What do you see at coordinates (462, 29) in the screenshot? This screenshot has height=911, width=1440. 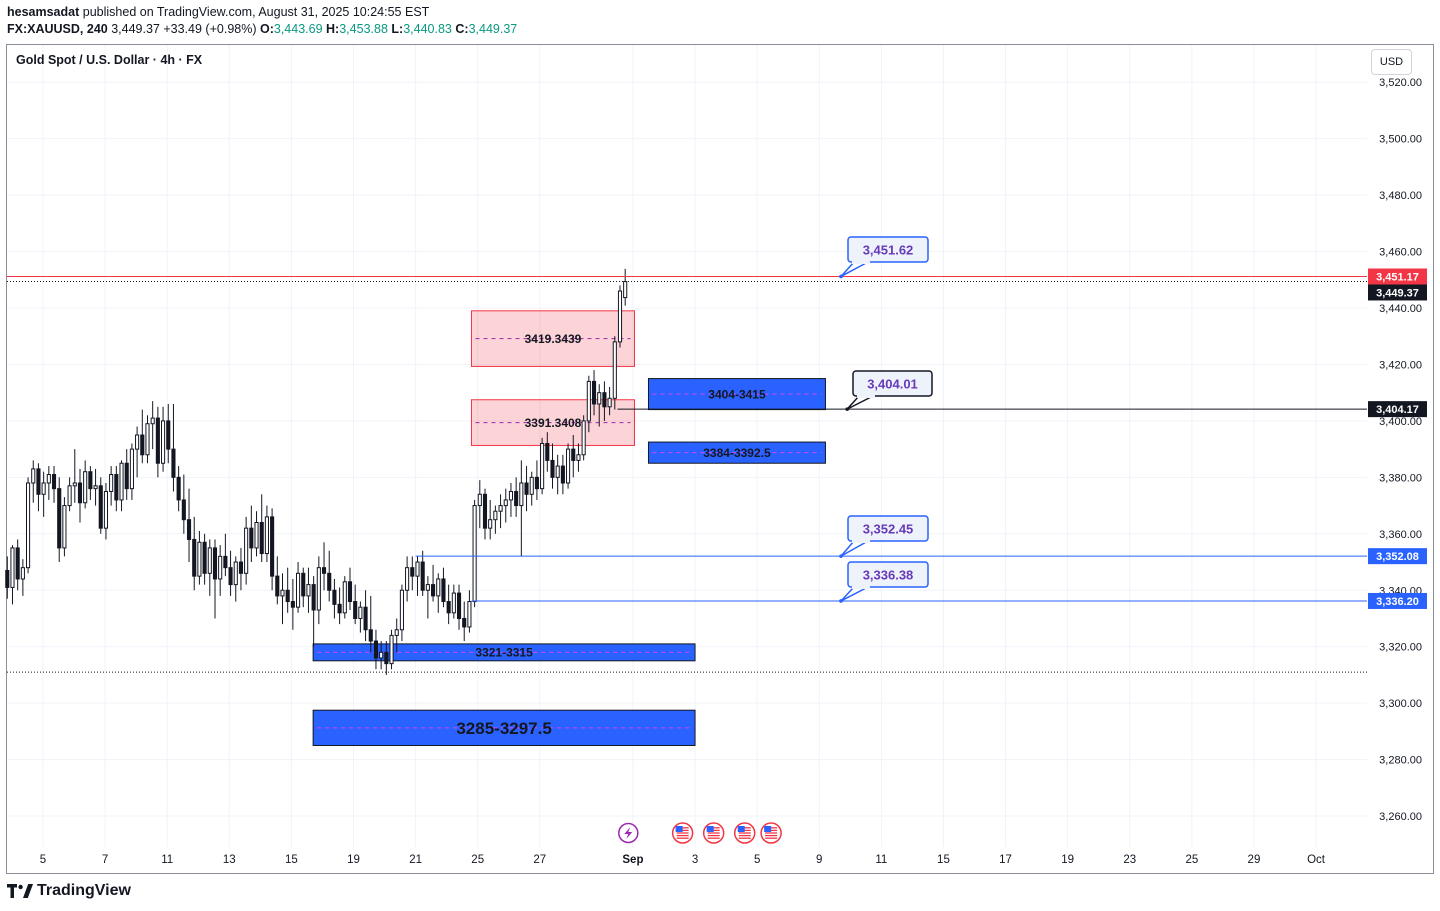 I see `close-label: C:` at bounding box center [462, 29].